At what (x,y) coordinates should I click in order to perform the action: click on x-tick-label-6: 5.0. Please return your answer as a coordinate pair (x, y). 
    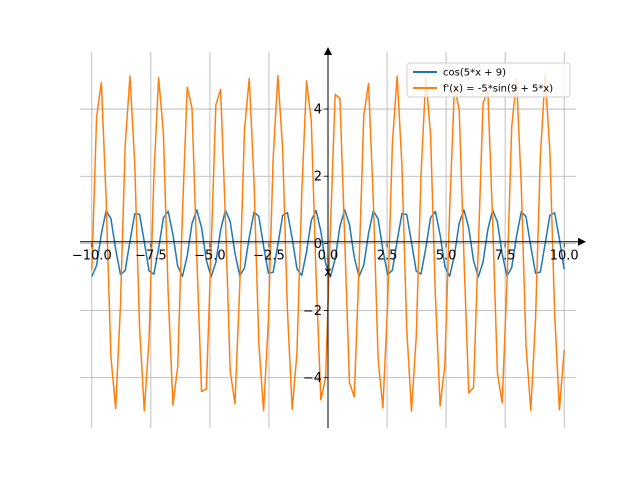
    Looking at the image, I should click on (446, 255).